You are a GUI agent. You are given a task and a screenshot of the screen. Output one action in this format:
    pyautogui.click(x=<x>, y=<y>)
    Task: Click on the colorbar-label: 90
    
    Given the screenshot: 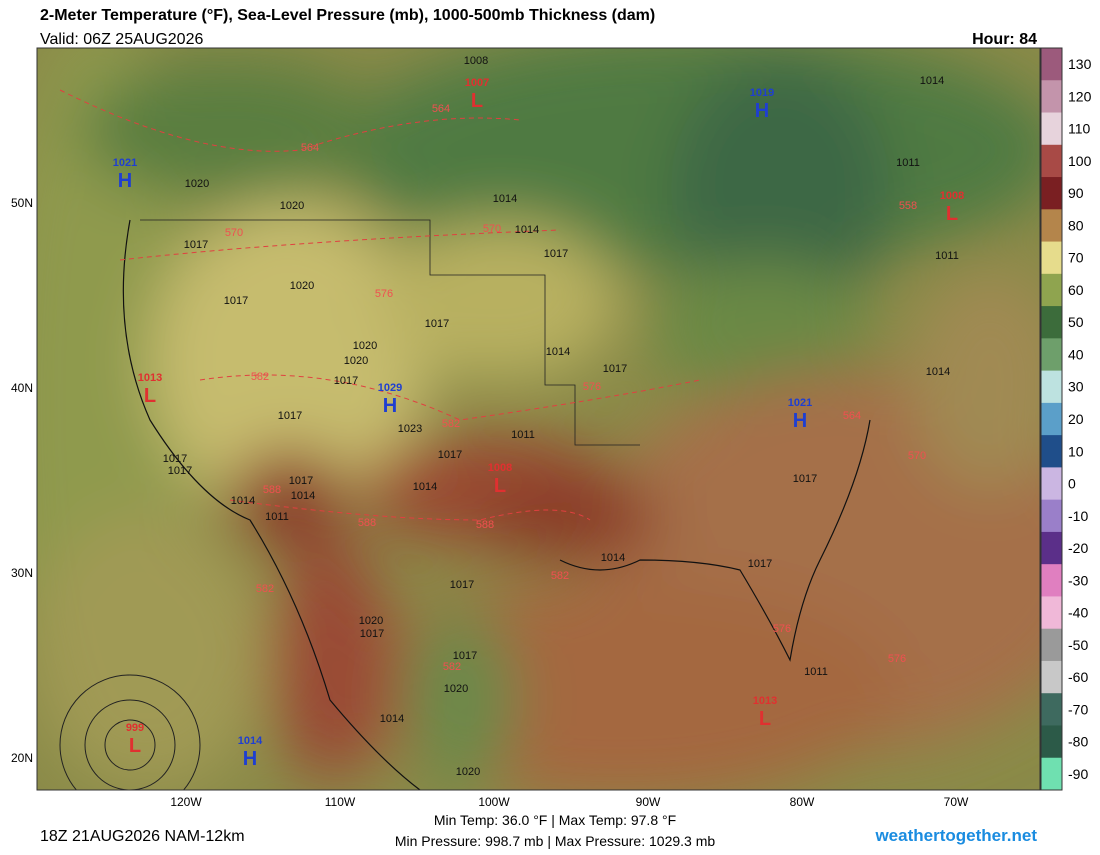 What is the action you would take?
    pyautogui.click(x=1076, y=193)
    